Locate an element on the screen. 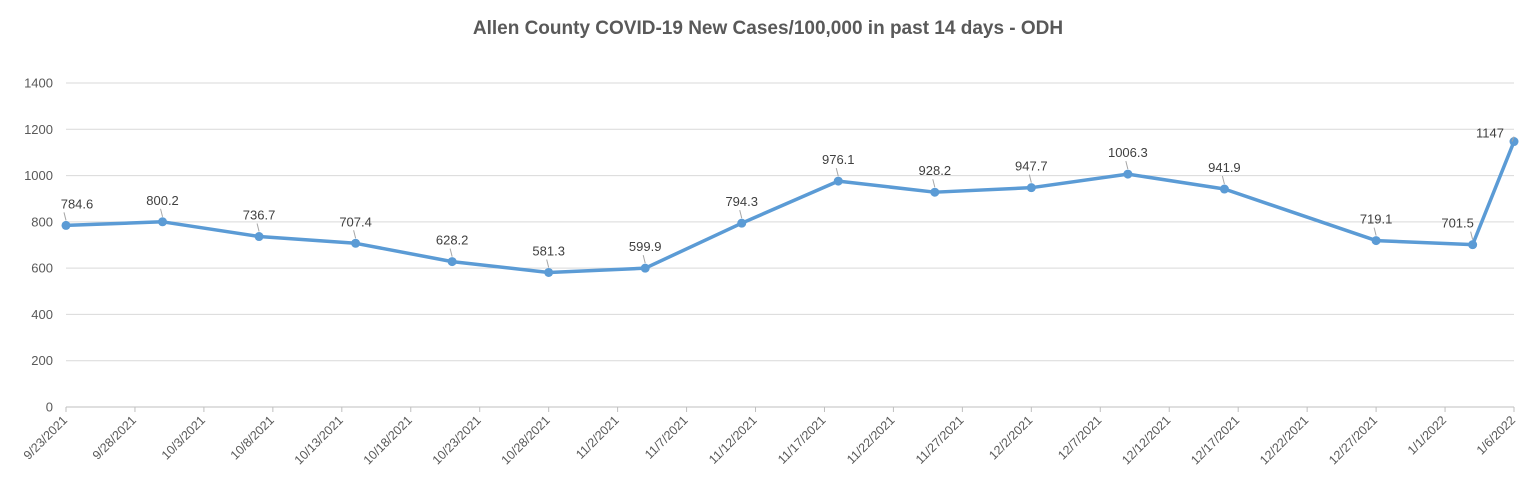 Image resolution: width=1536 pixels, height=484 pixels. data-label: 794.3 is located at coordinates (741, 201).